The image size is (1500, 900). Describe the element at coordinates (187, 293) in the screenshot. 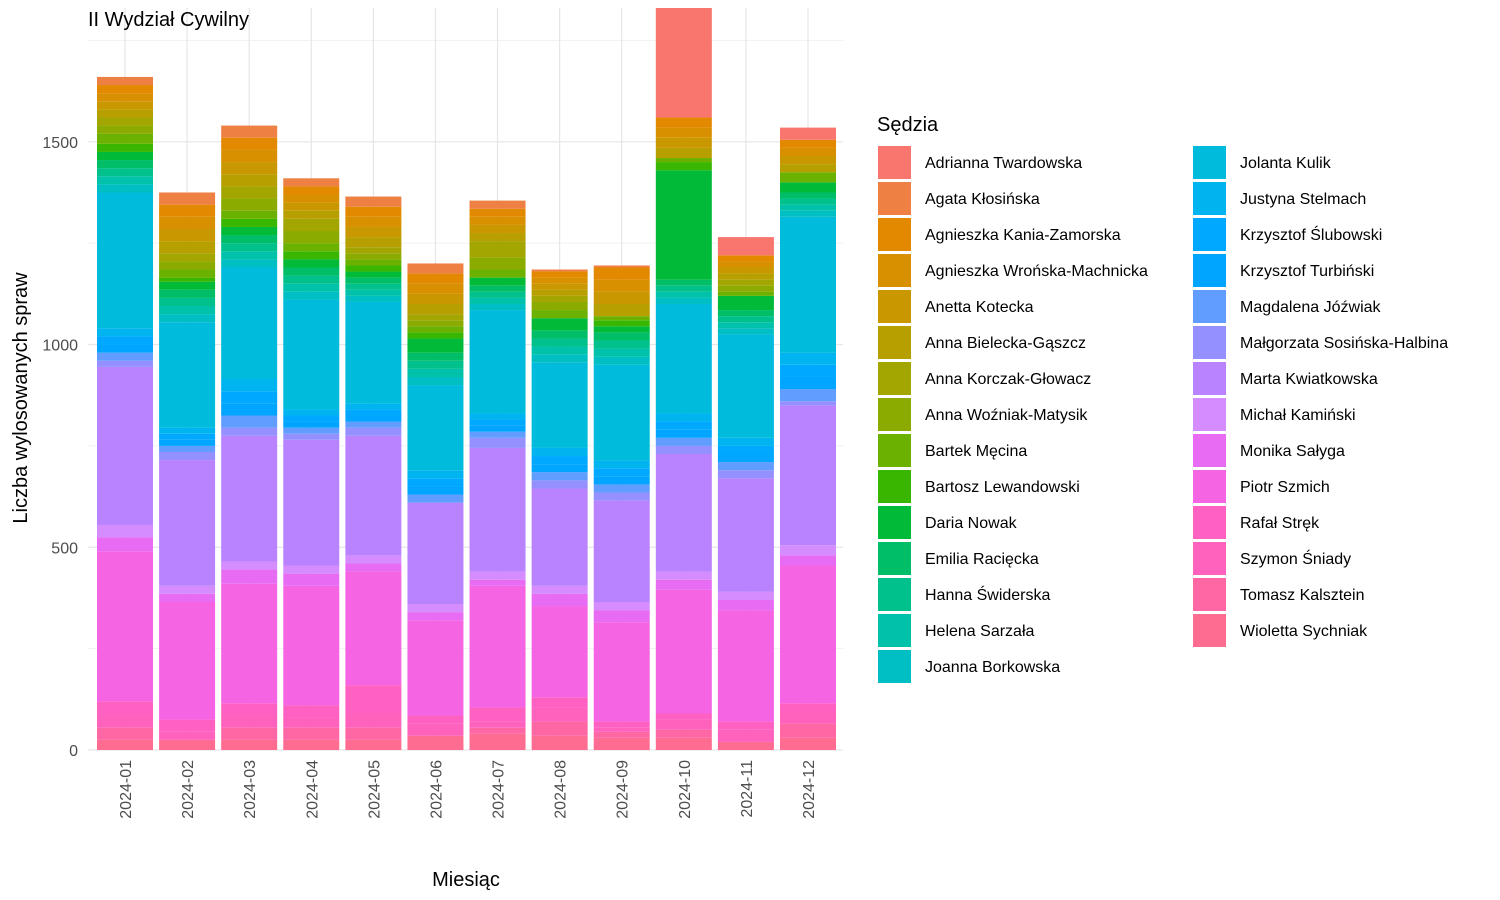

I see `bar-segment: Emilia Racięcka 2024-02: 20` at that location.